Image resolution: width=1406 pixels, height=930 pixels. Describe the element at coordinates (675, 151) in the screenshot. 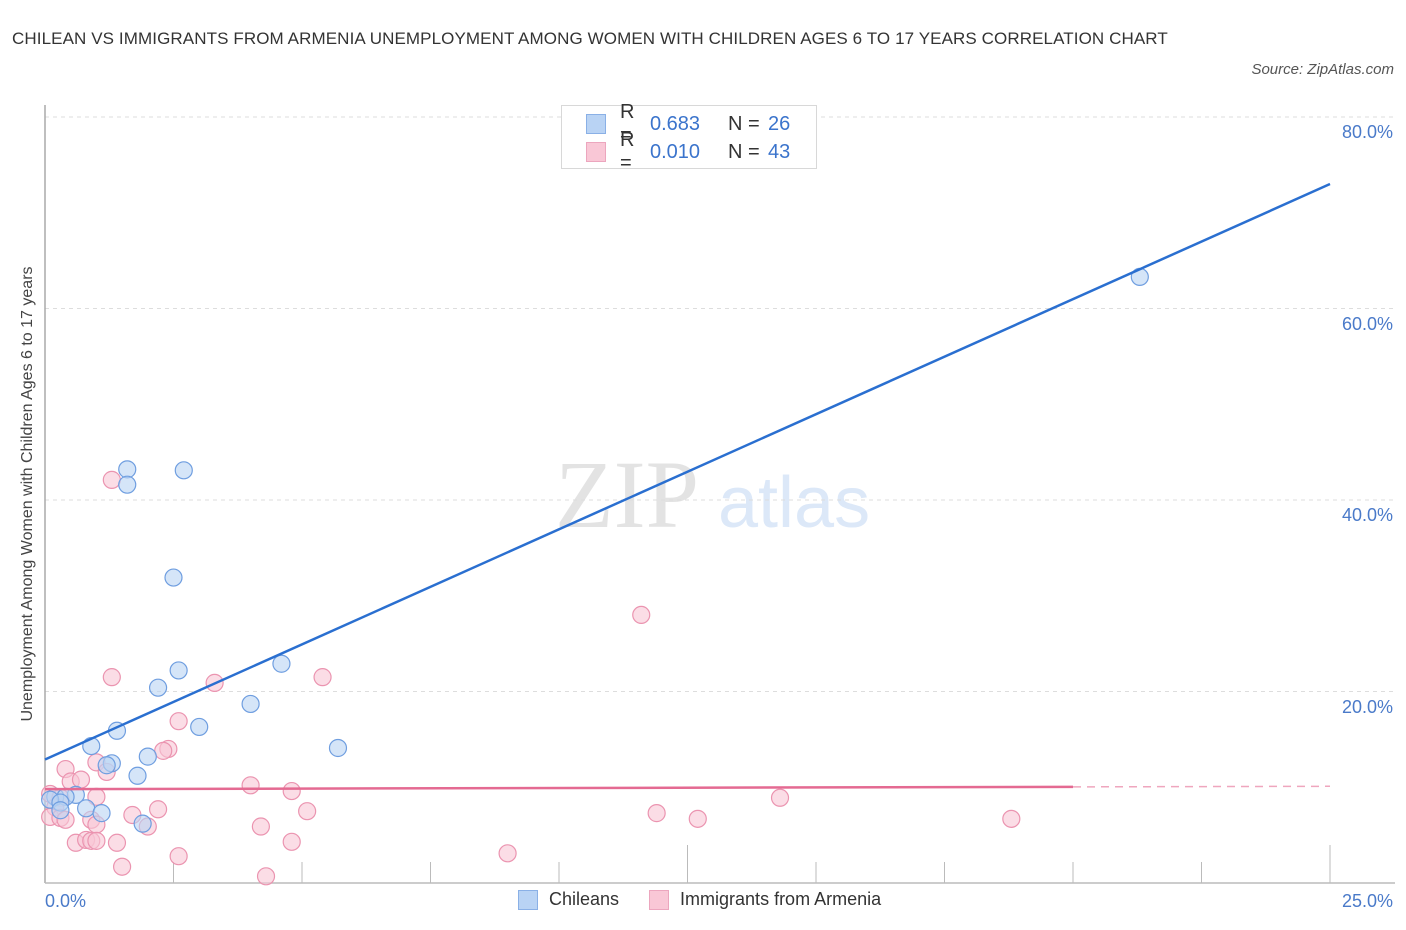

I see `r-value: 0.010` at that location.